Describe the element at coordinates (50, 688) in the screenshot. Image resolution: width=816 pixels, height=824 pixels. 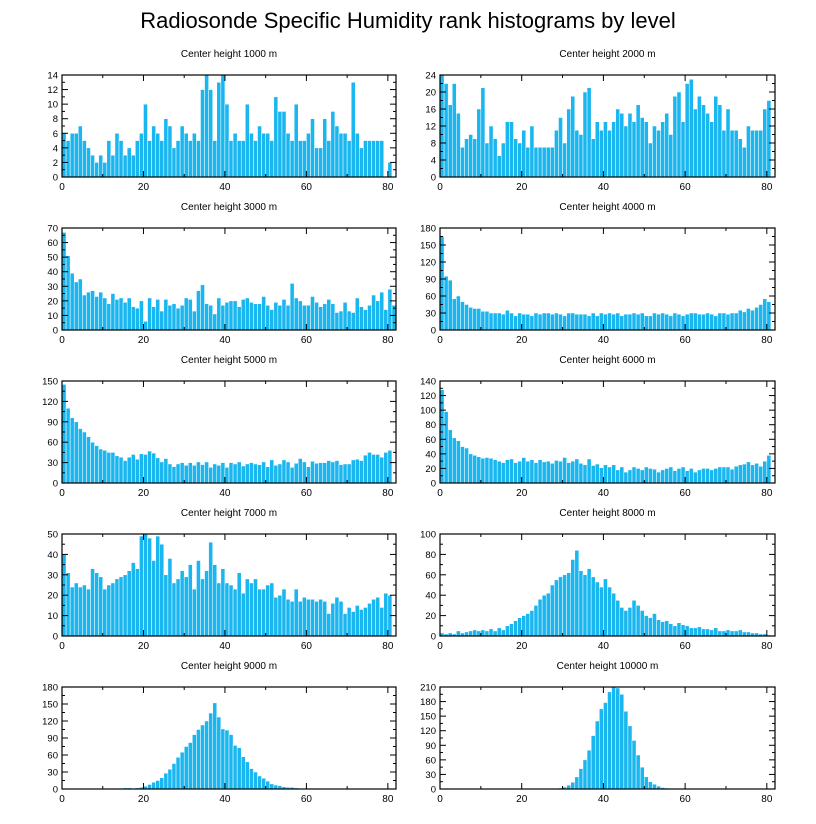
I see `y-tick-label: 180` at that location.